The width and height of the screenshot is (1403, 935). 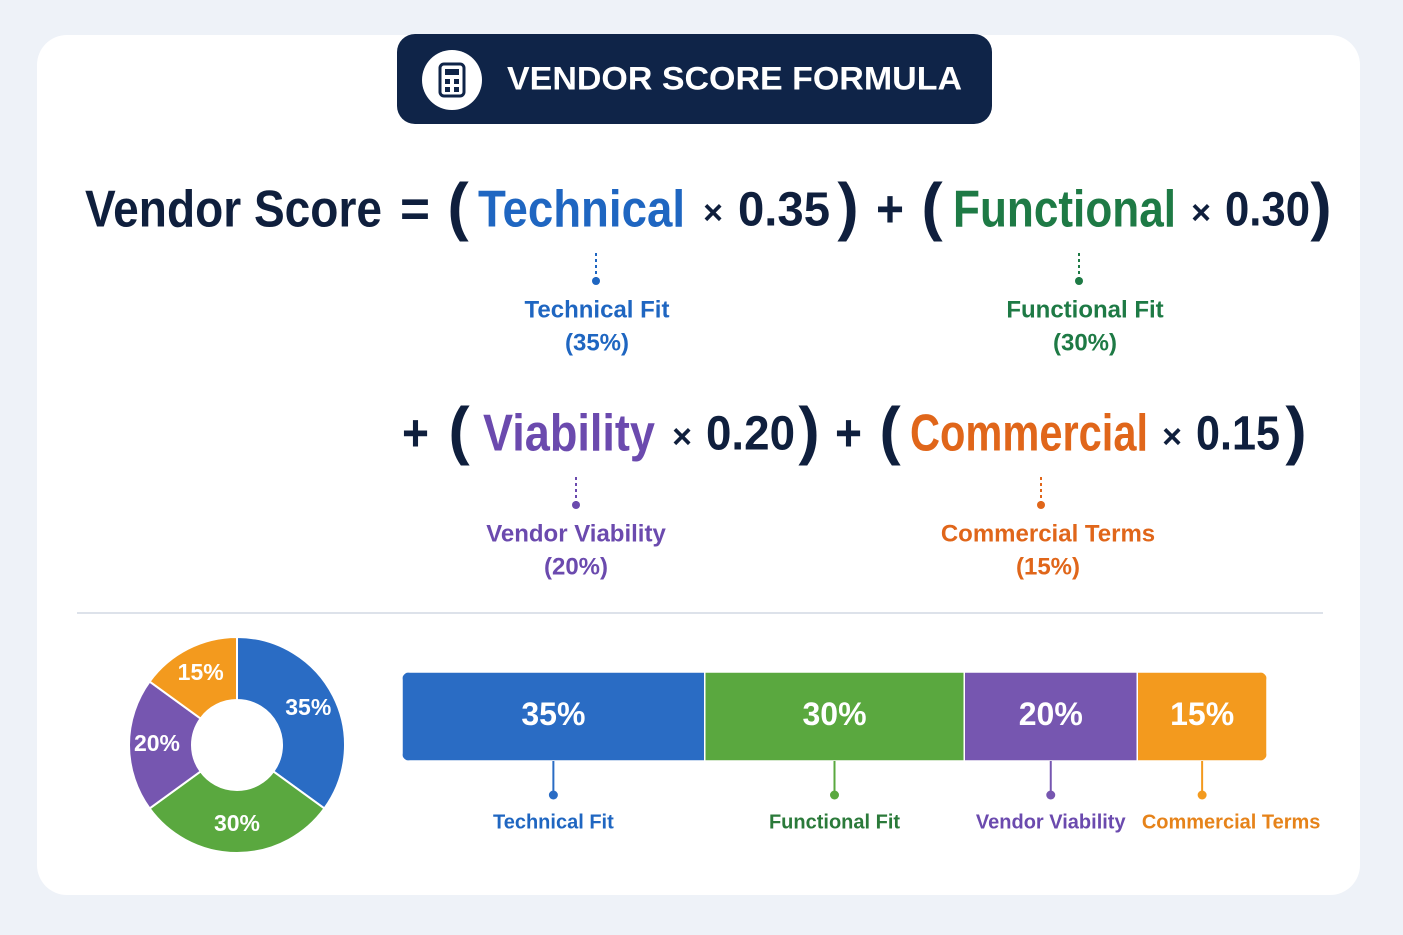 I want to click on legend-label: Commercial Terms, so click(x=1231, y=822).